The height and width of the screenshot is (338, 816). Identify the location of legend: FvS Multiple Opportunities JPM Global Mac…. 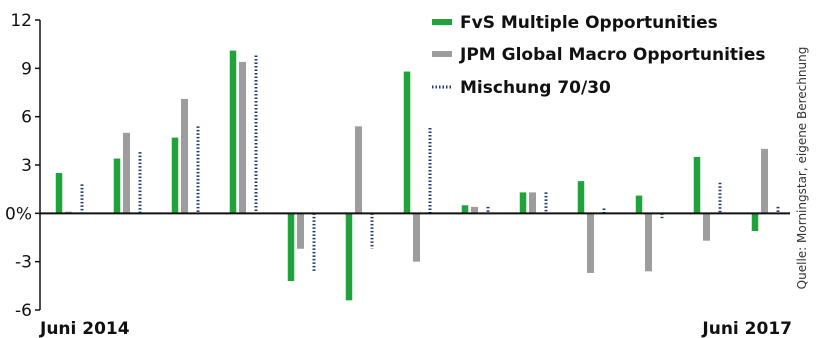
(599, 55).